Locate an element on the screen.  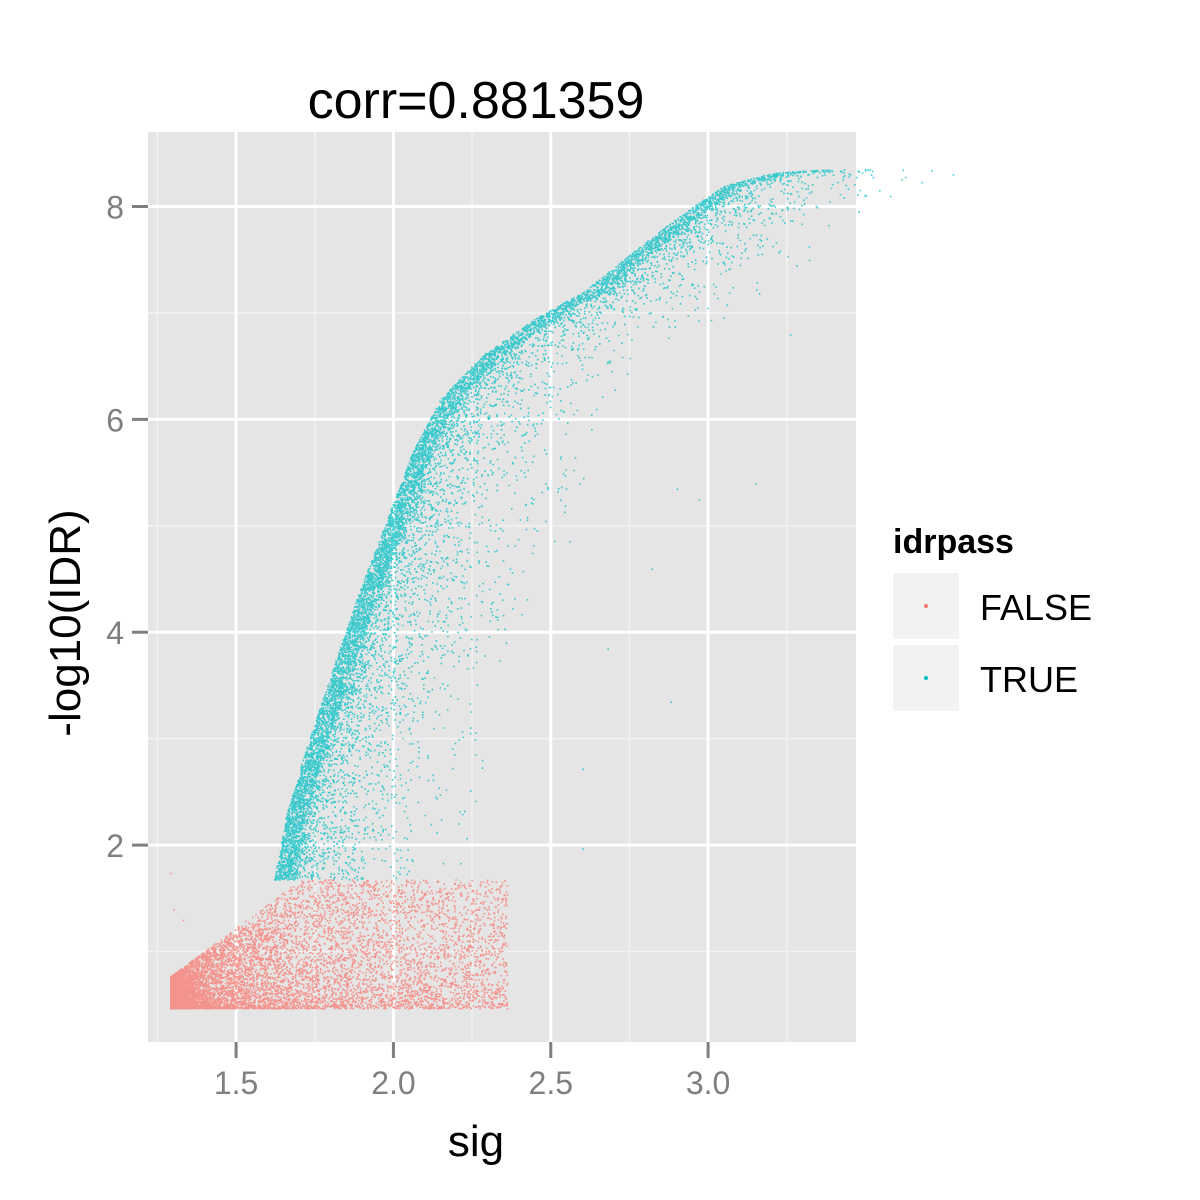
legend: idrpass FALSE TRUE is located at coordinates (992, 617).